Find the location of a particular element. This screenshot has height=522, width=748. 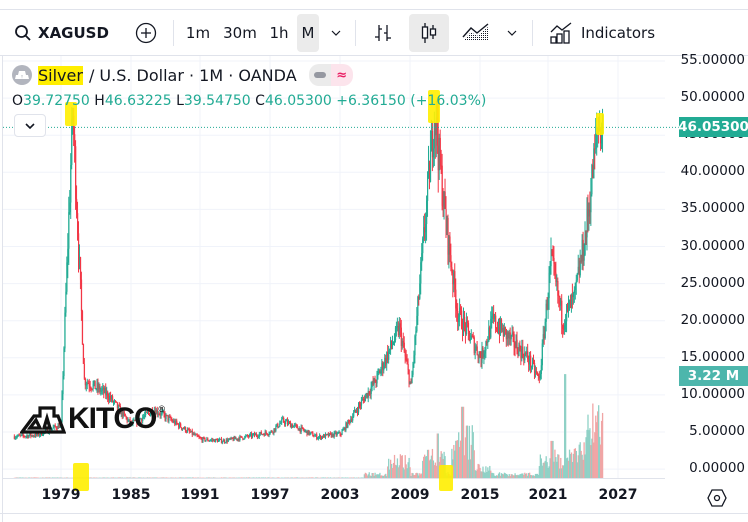

hexagon-settings-icon is located at coordinates (717, 498).